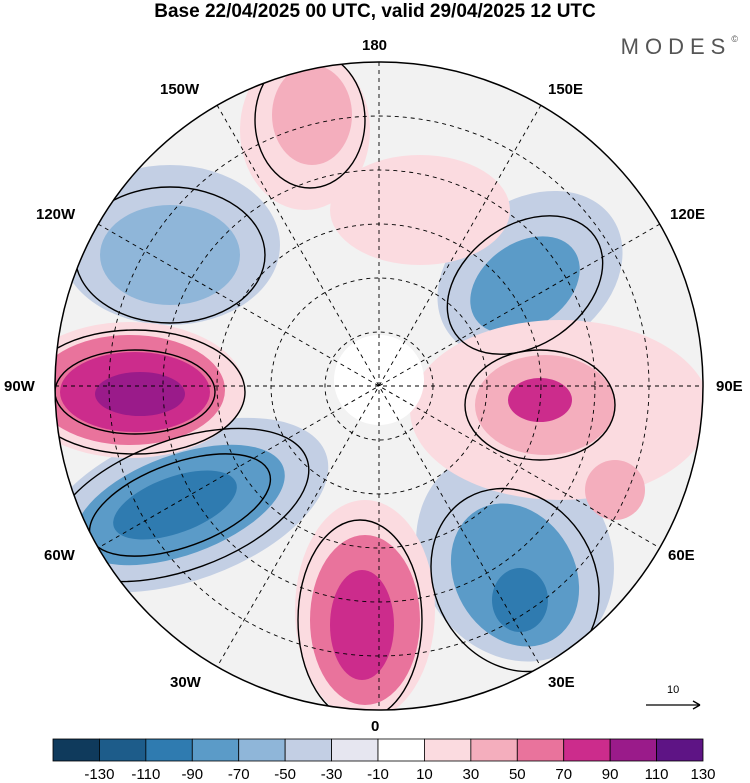 Image resolution: width=750 pixels, height=783 pixels. I want to click on colorbar-tick-label: 110, so click(656, 774).